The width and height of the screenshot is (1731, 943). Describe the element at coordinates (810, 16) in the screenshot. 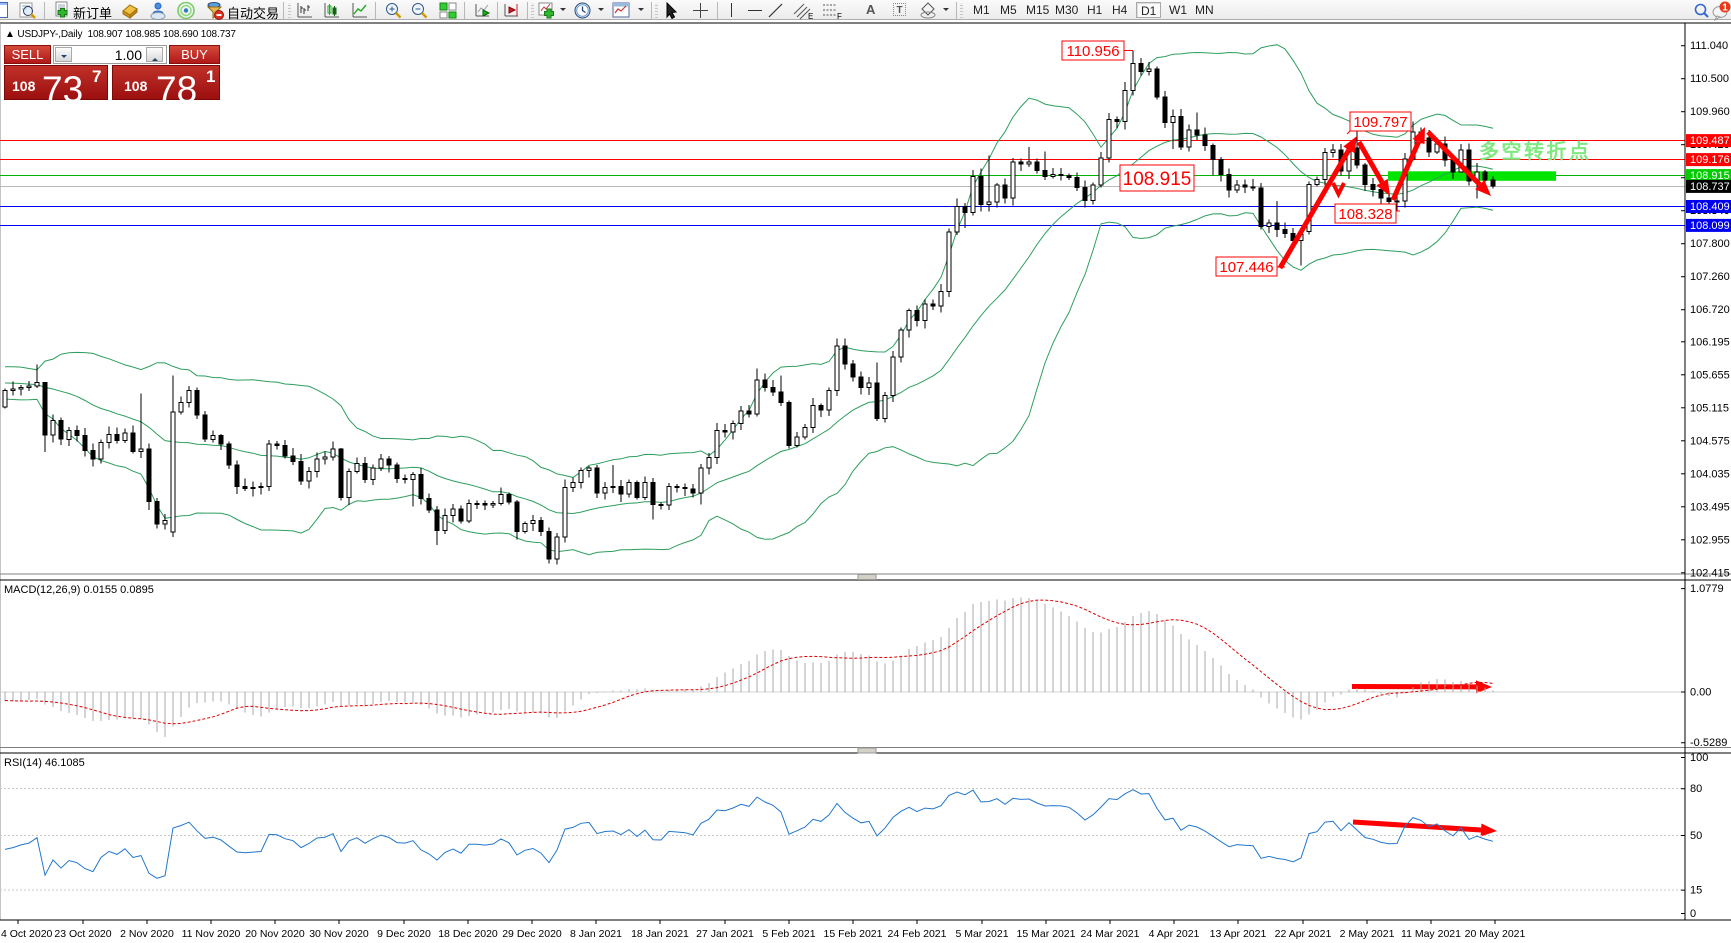

I see `svg-text: E` at that location.